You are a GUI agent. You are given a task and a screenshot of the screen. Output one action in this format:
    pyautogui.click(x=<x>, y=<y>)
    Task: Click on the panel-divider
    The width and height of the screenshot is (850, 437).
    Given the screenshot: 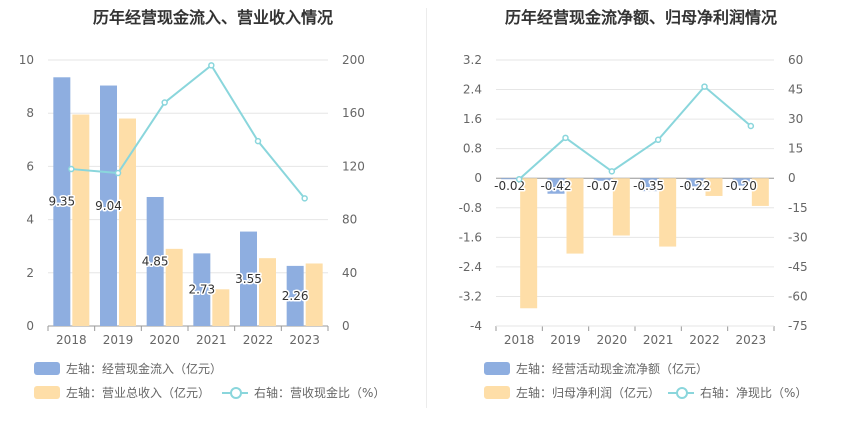 What is the action you would take?
    pyautogui.click(x=426, y=208)
    